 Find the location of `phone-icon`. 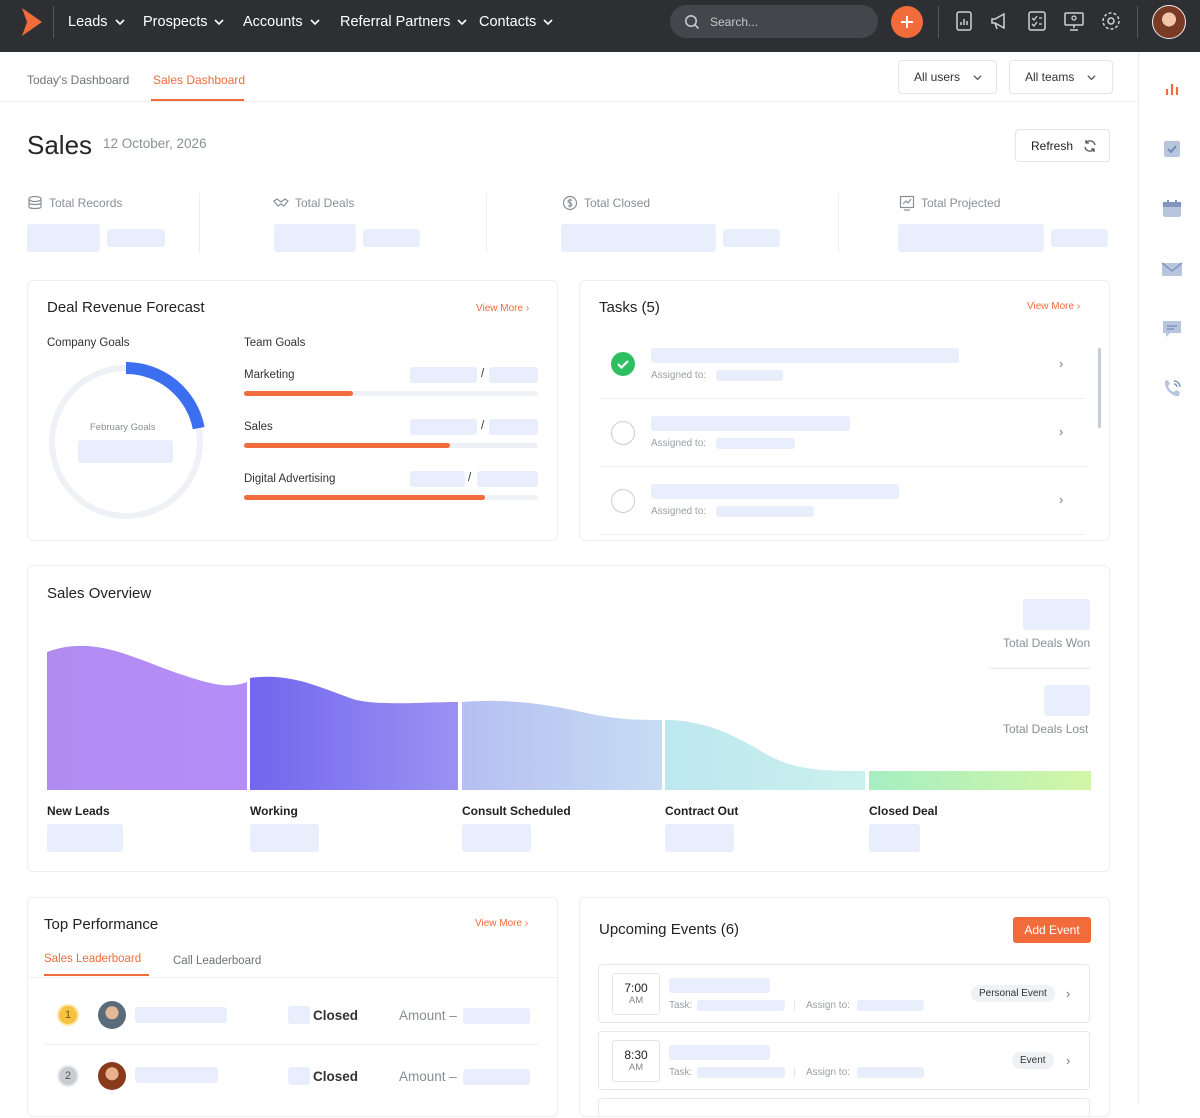

phone-icon is located at coordinates (1172, 389).